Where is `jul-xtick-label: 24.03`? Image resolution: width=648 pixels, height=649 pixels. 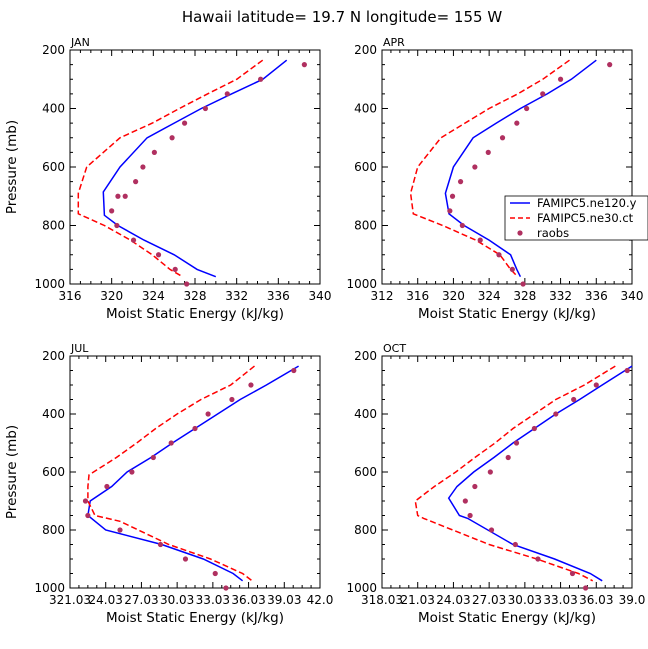 jul-xtick-label: 24.03 is located at coordinates (106, 600).